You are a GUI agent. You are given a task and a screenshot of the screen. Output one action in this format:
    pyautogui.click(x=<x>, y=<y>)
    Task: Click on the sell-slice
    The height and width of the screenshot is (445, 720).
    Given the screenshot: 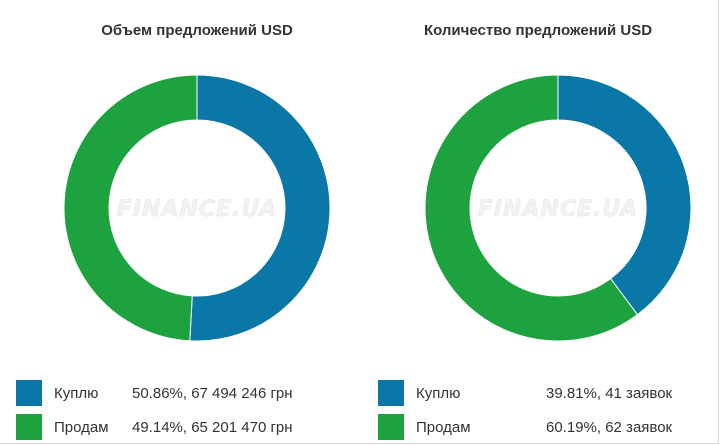 What is the action you would take?
    pyautogui.click(x=130, y=208)
    